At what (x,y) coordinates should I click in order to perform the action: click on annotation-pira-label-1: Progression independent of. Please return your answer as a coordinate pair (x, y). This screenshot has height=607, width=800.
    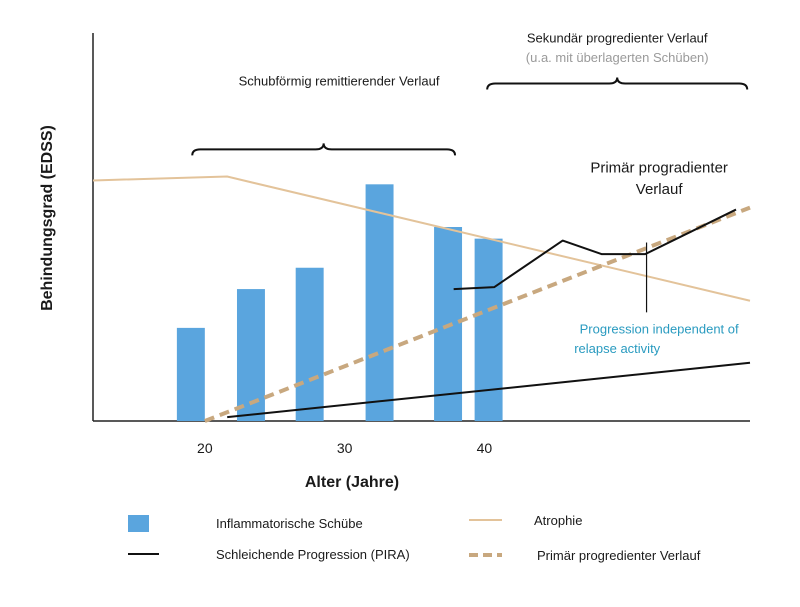
    Looking at the image, I should click on (659, 329).